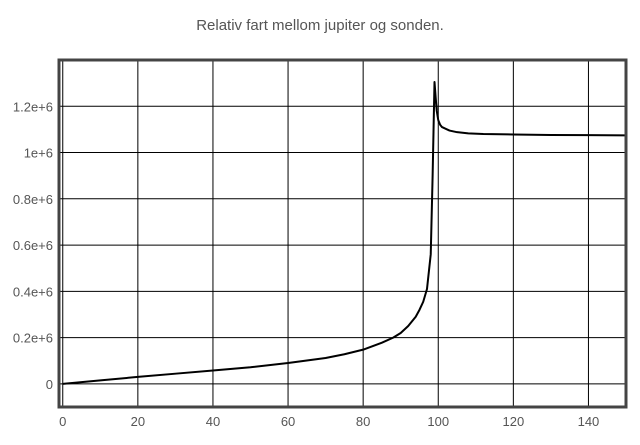  Describe the element at coordinates (363, 421) in the screenshot. I see `x-tick-label: 80` at that location.